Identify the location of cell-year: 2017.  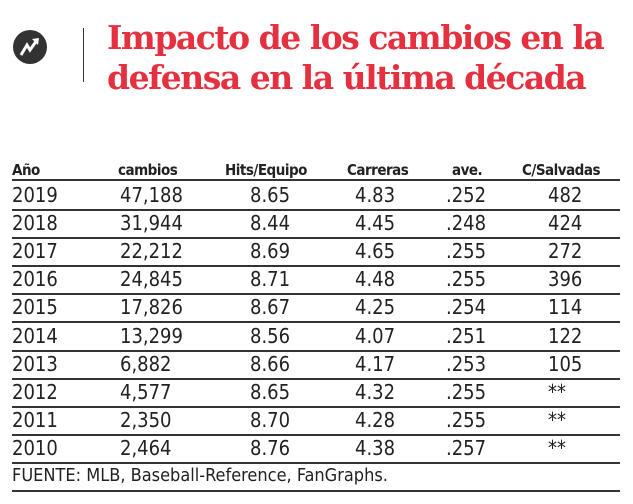
(35, 251).